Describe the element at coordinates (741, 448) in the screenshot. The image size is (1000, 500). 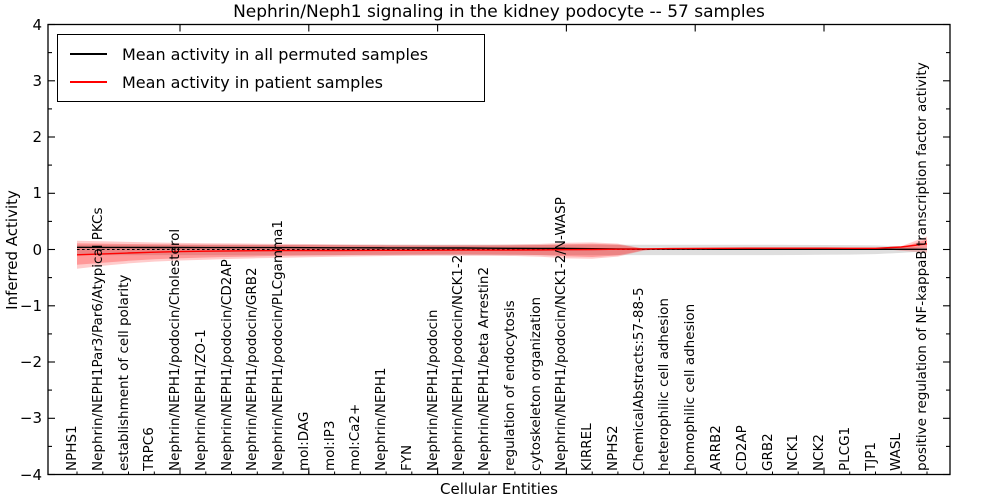
I see `x-tick-label: CD2AP` at that location.